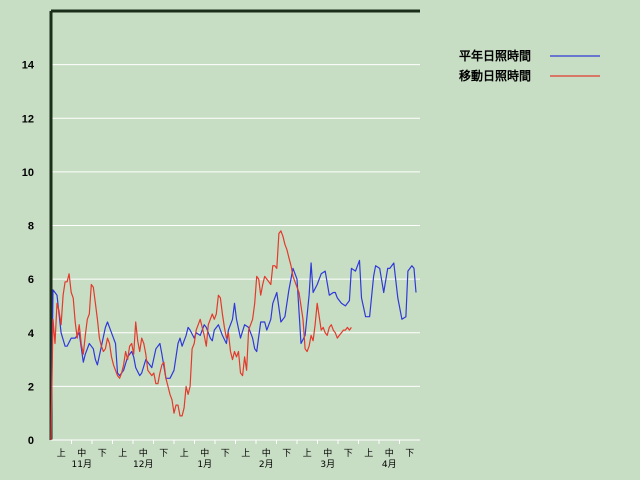 The image size is (640, 480). Describe the element at coordinates (31, 334) in the screenshot. I see `y-tick-label: 4` at that location.